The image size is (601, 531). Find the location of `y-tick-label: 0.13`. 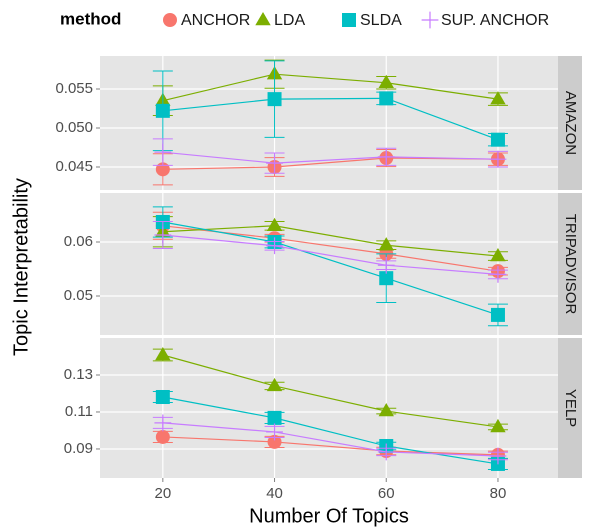

y-tick-label: 0.13 is located at coordinates (78, 374).